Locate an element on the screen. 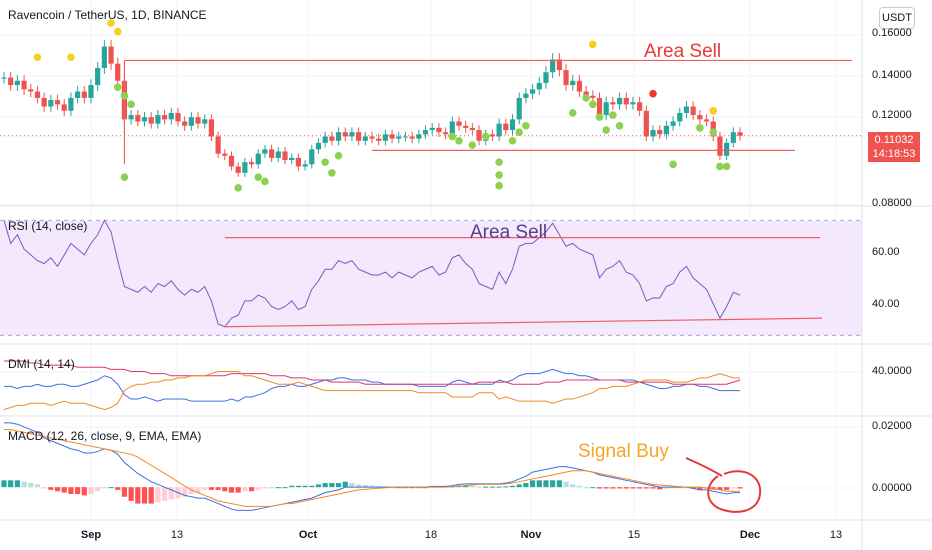 The height and width of the screenshot is (550, 932). price-tick: 0.12000 is located at coordinates (892, 115).